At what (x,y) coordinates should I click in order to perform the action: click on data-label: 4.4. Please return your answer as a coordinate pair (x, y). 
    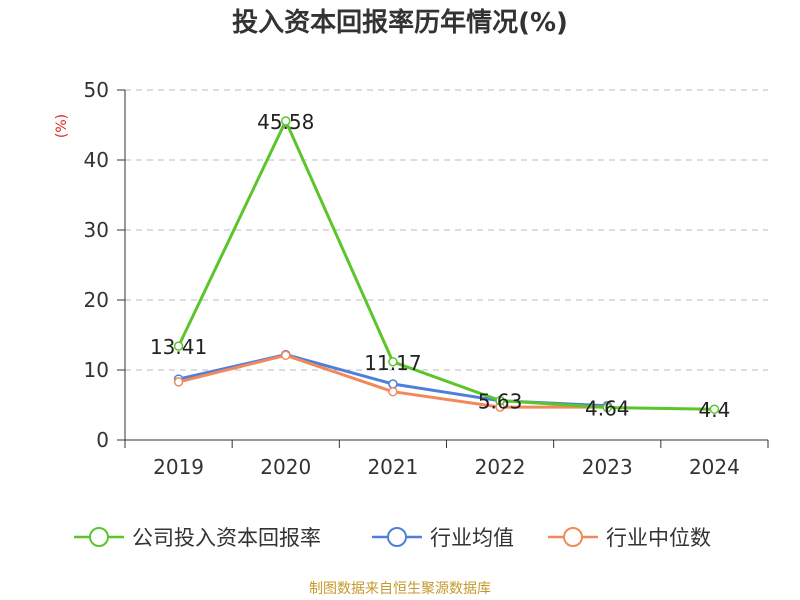
    Looking at the image, I should click on (715, 410).